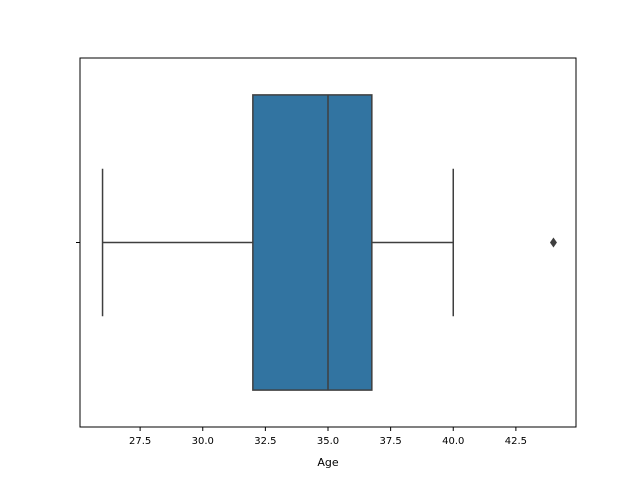  What do you see at coordinates (553, 242) in the screenshot?
I see `flier` at bounding box center [553, 242].